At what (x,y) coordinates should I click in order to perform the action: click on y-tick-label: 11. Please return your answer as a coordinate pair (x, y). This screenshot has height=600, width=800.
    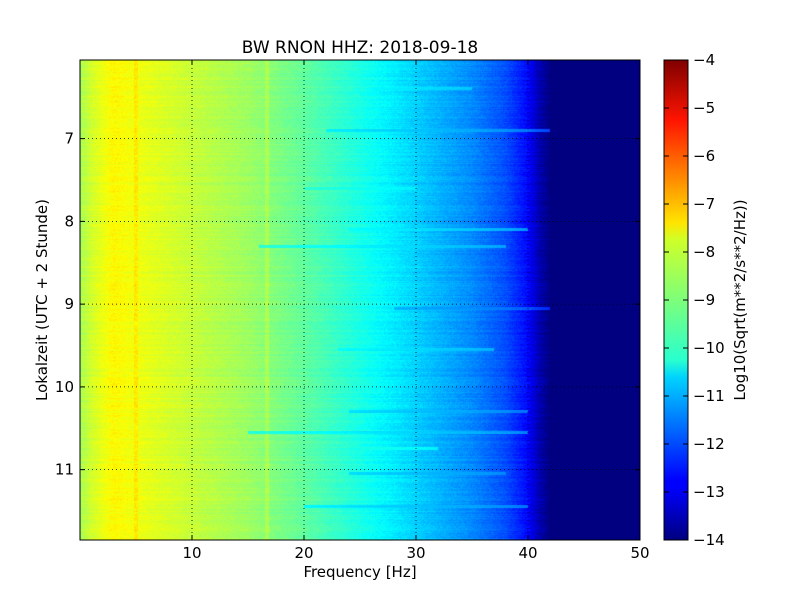
    Looking at the image, I should click on (64, 470).